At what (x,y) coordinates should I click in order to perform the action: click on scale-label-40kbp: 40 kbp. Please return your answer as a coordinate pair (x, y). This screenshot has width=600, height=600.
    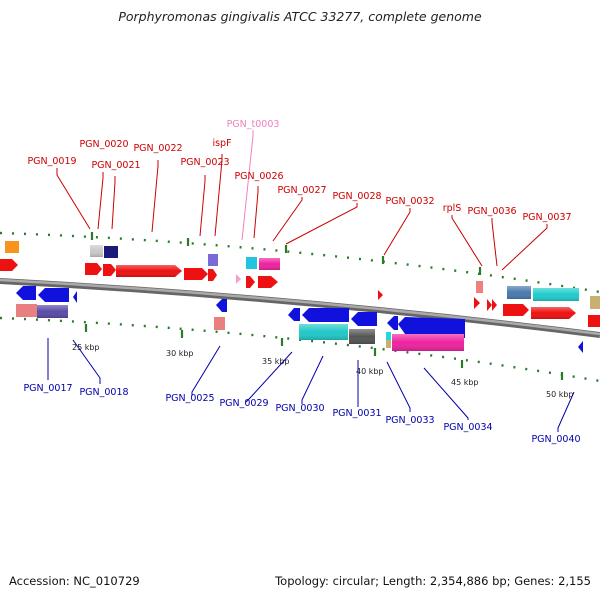
    Looking at the image, I should click on (370, 371).